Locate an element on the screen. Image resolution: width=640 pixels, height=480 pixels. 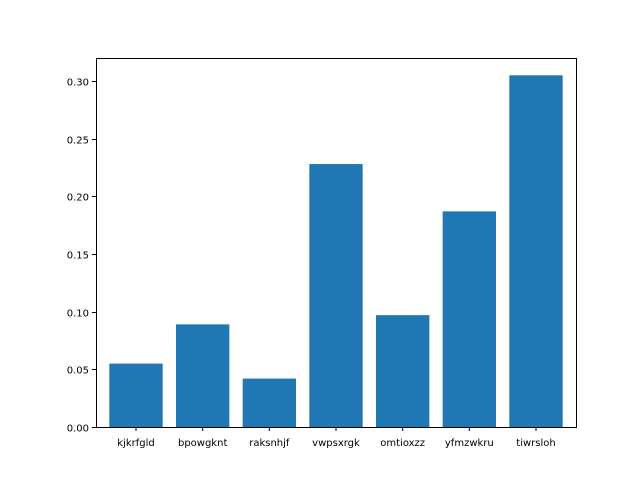
bar-vwpsxrgk is located at coordinates (336, 295).